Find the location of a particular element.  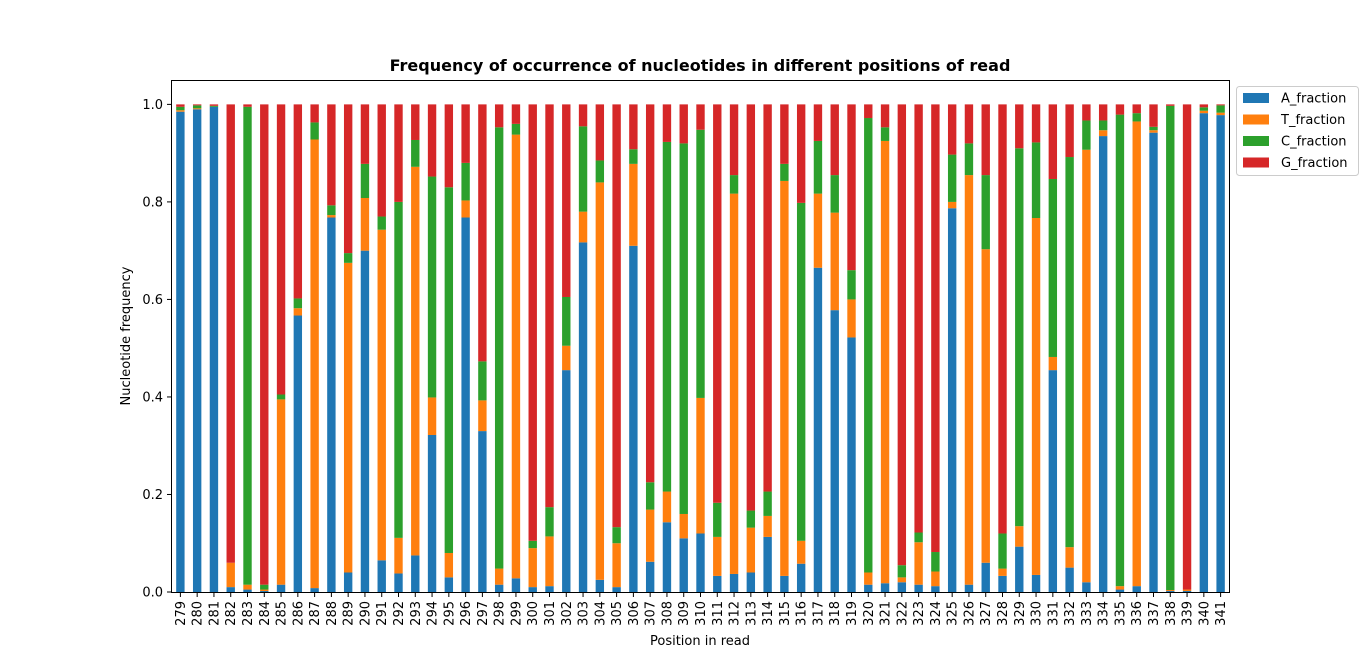

x-tick-label: 297 is located at coordinates (483, 613).